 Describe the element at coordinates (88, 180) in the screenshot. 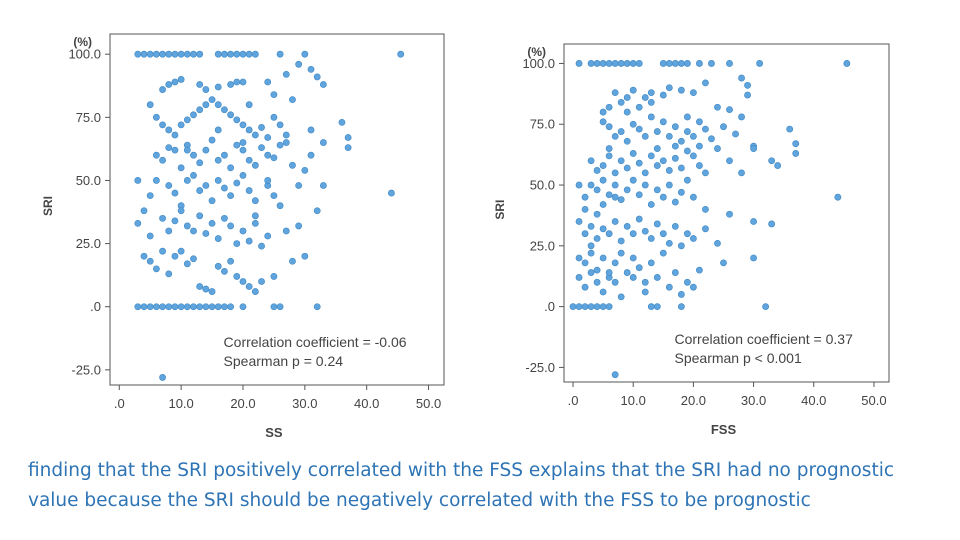

I see `y-tick-label: 50.0` at that location.